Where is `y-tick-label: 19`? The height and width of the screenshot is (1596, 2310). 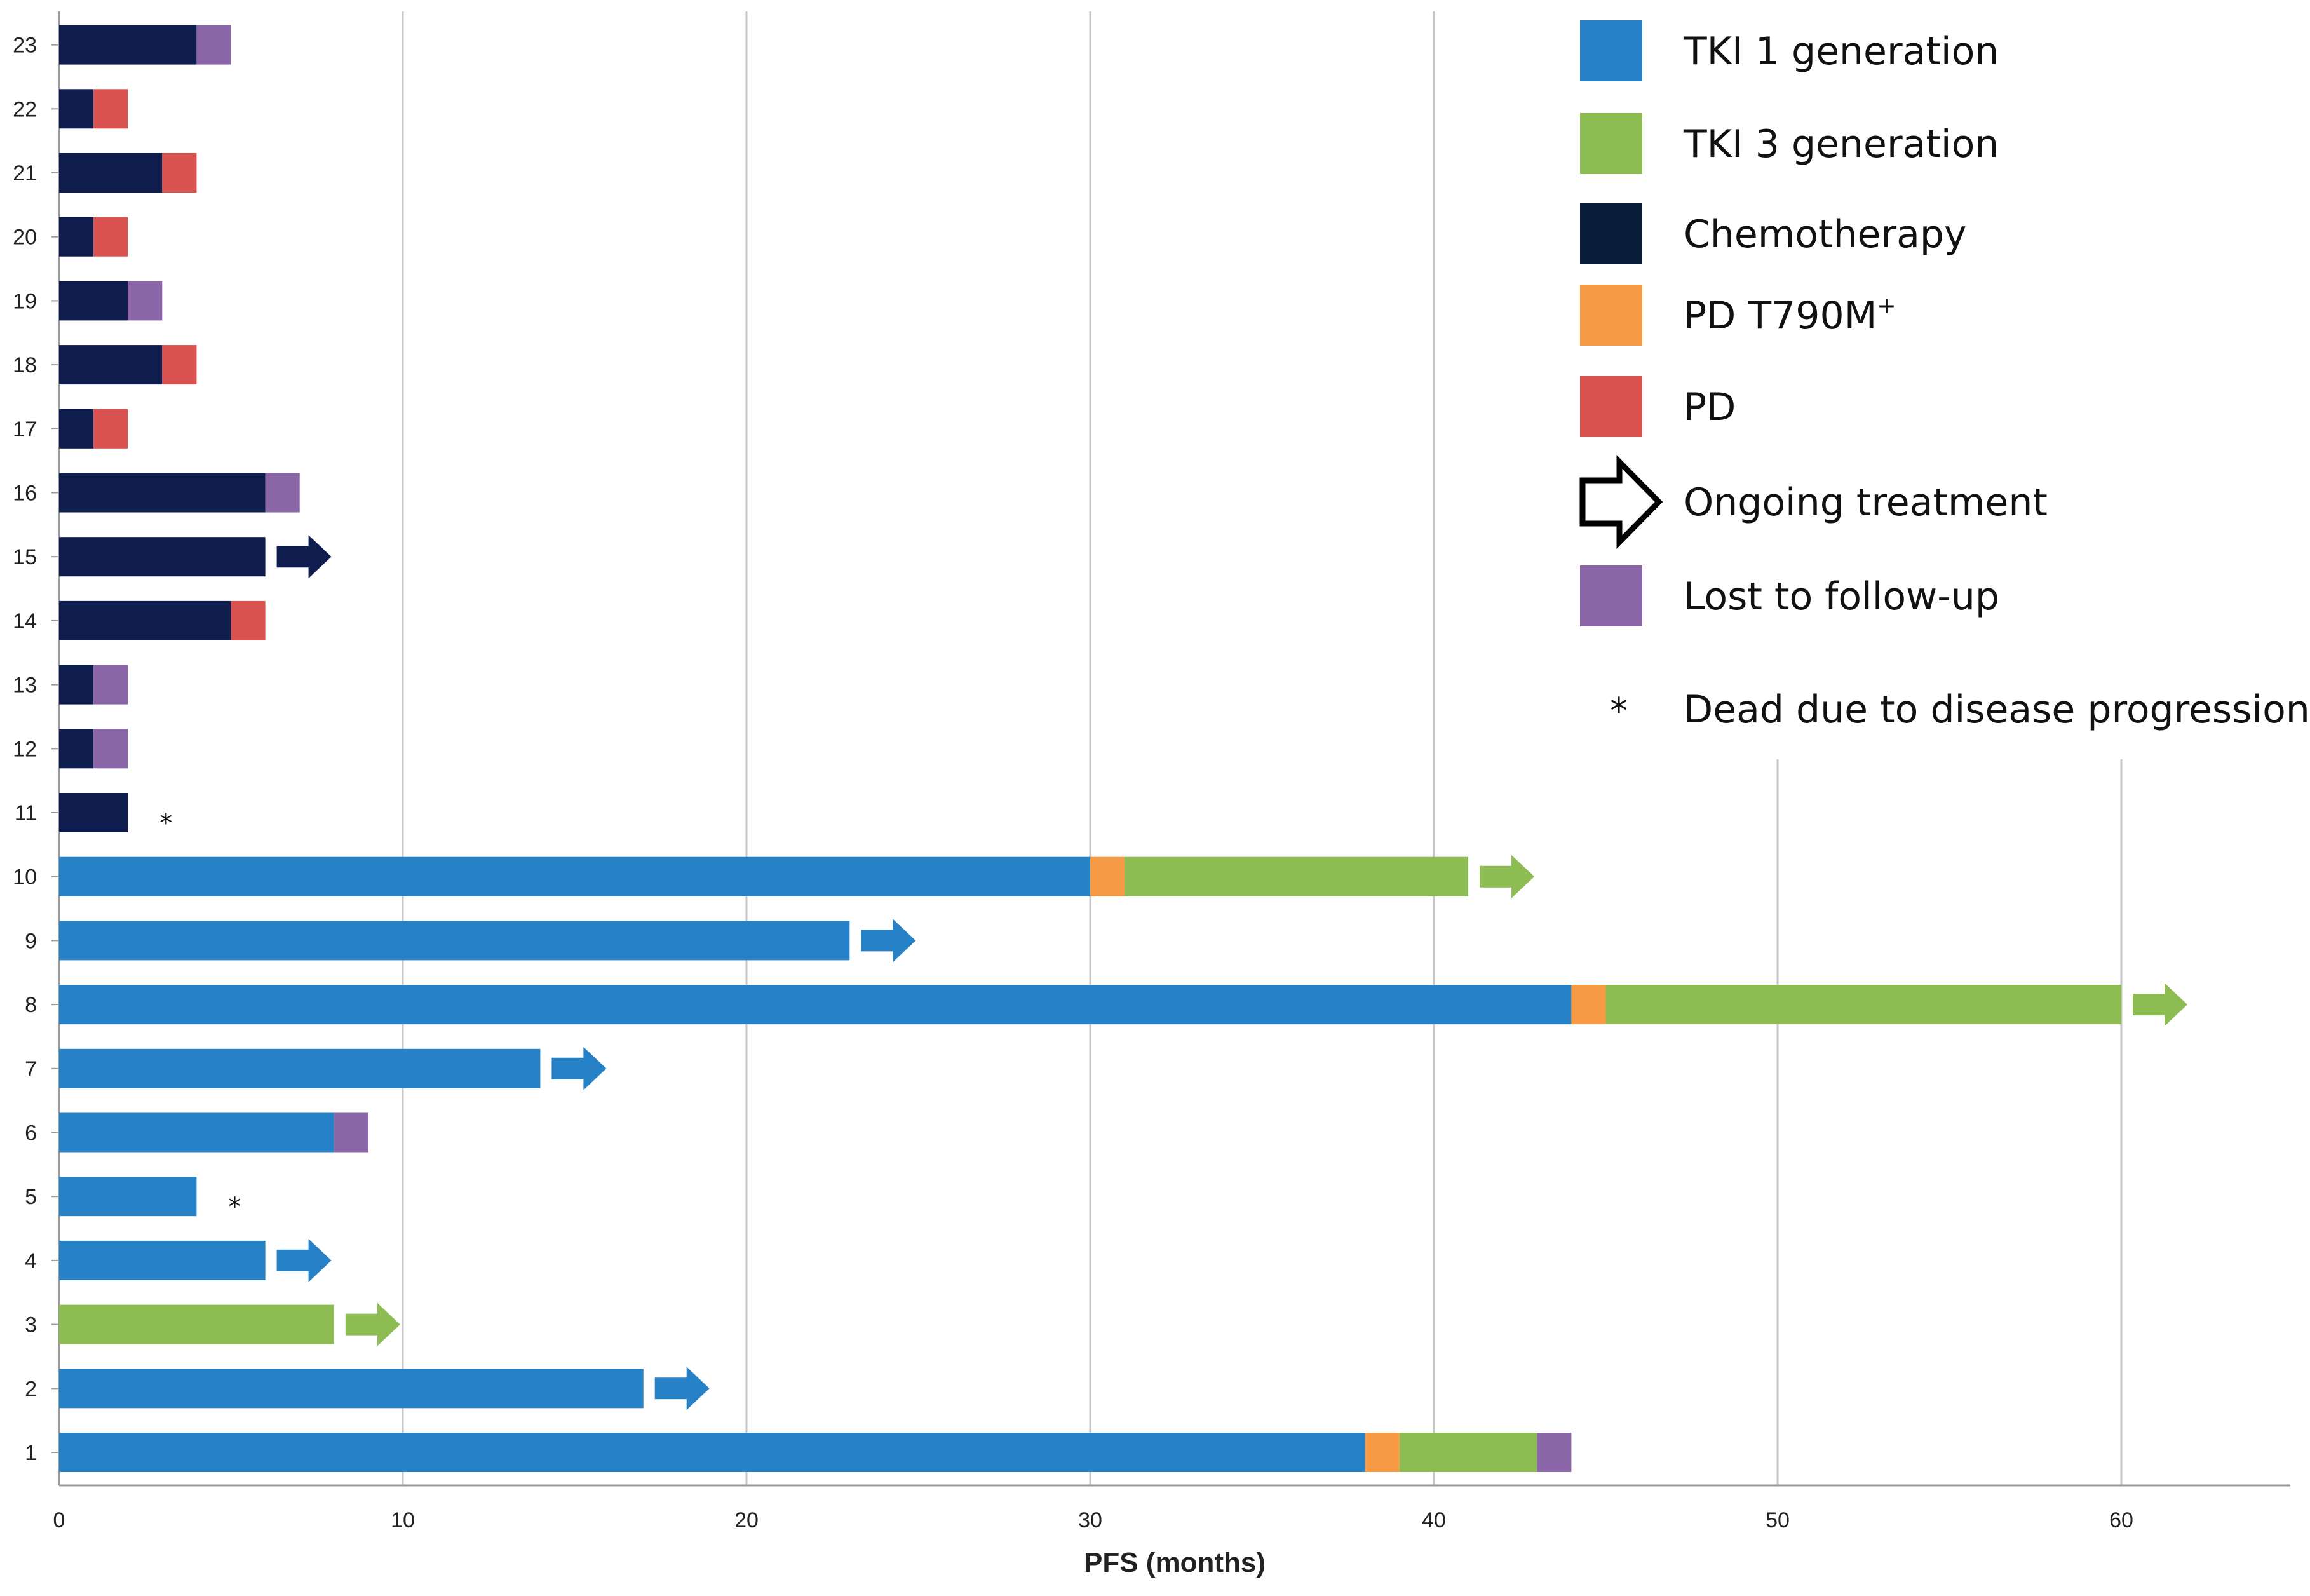 y-tick-label: 19 is located at coordinates (25, 301).